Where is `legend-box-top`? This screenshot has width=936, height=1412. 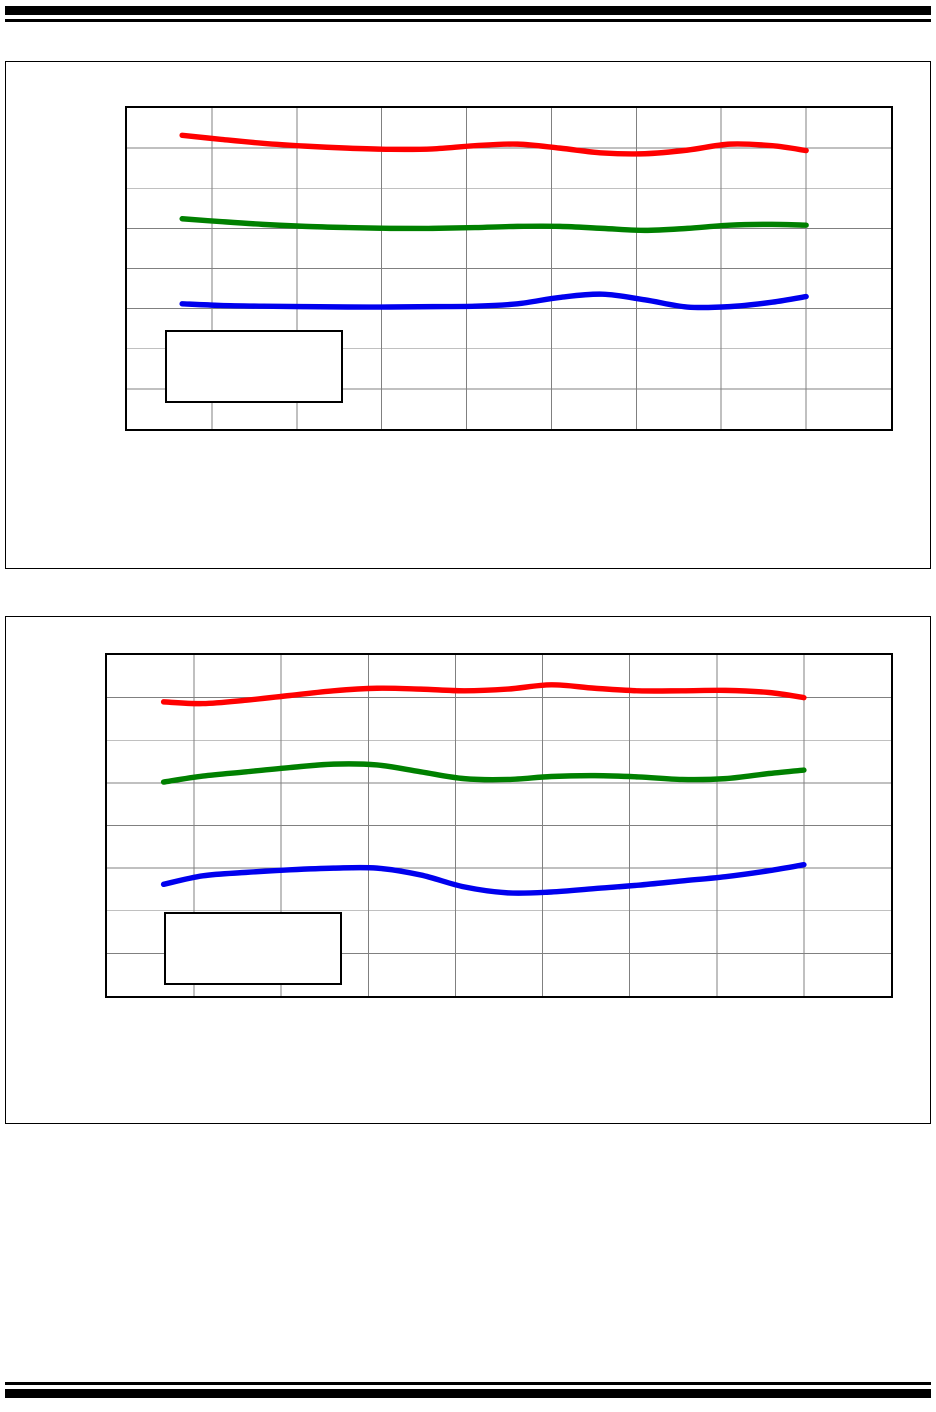 legend-box-top is located at coordinates (254, 366).